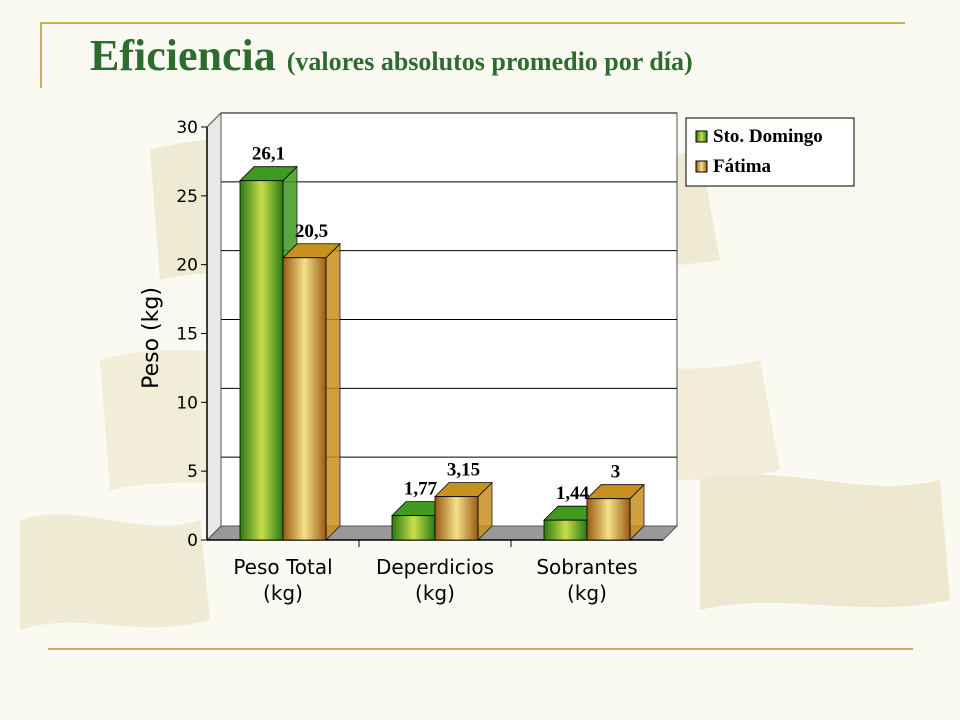 This screenshot has width=960, height=720. I want to click on legend-box, so click(770, 152).